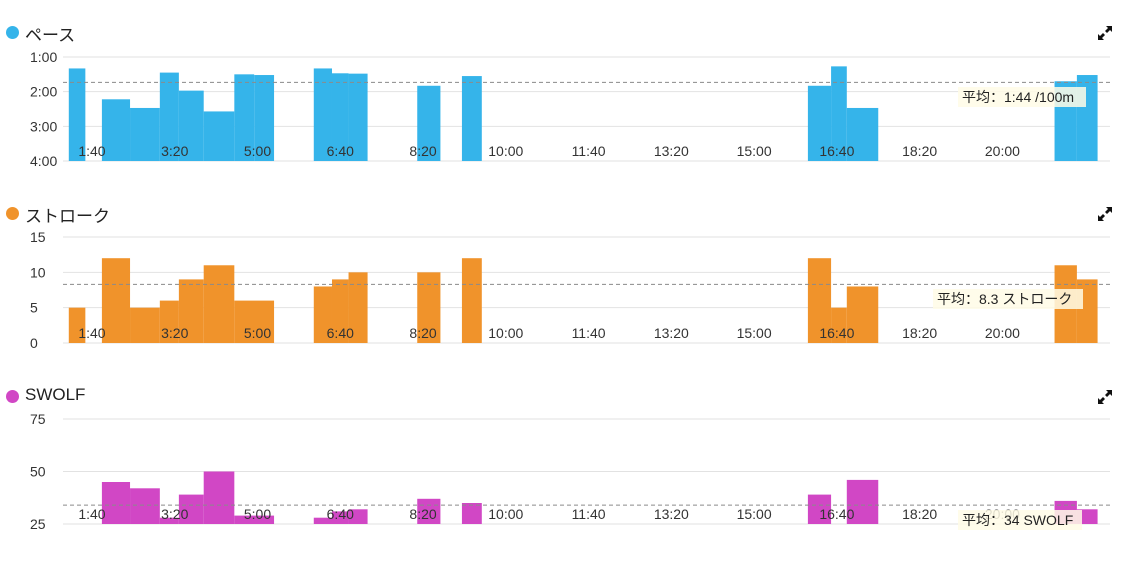 This screenshot has width=1130, height=571. What do you see at coordinates (43, 92) in the screenshot?
I see `y-tick-label: 2:00` at bounding box center [43, 92].